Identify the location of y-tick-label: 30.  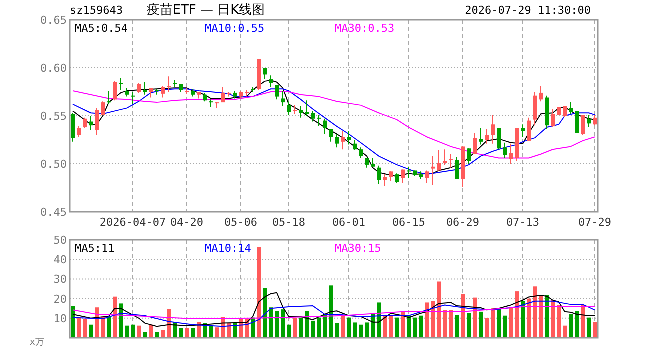
(60, 279).